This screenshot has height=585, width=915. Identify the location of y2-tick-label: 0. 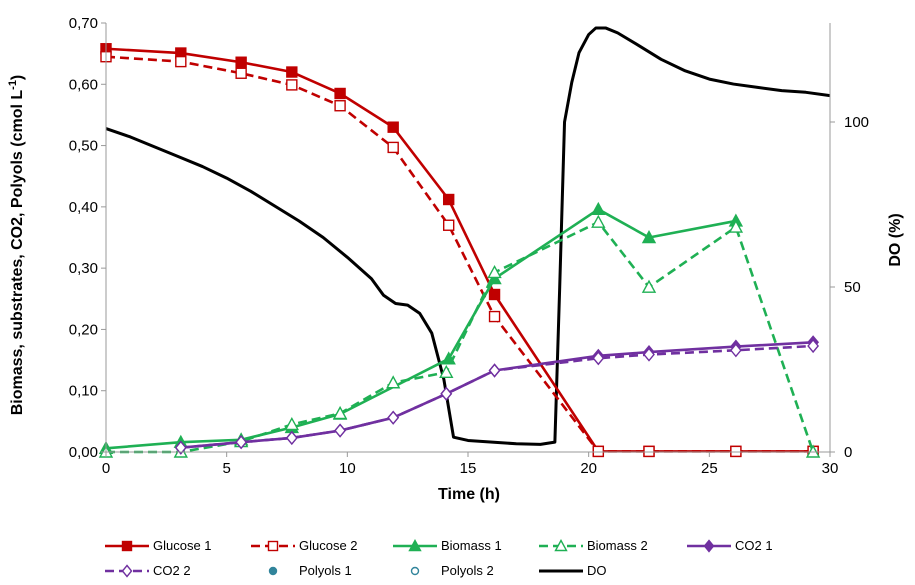
(848, 452).